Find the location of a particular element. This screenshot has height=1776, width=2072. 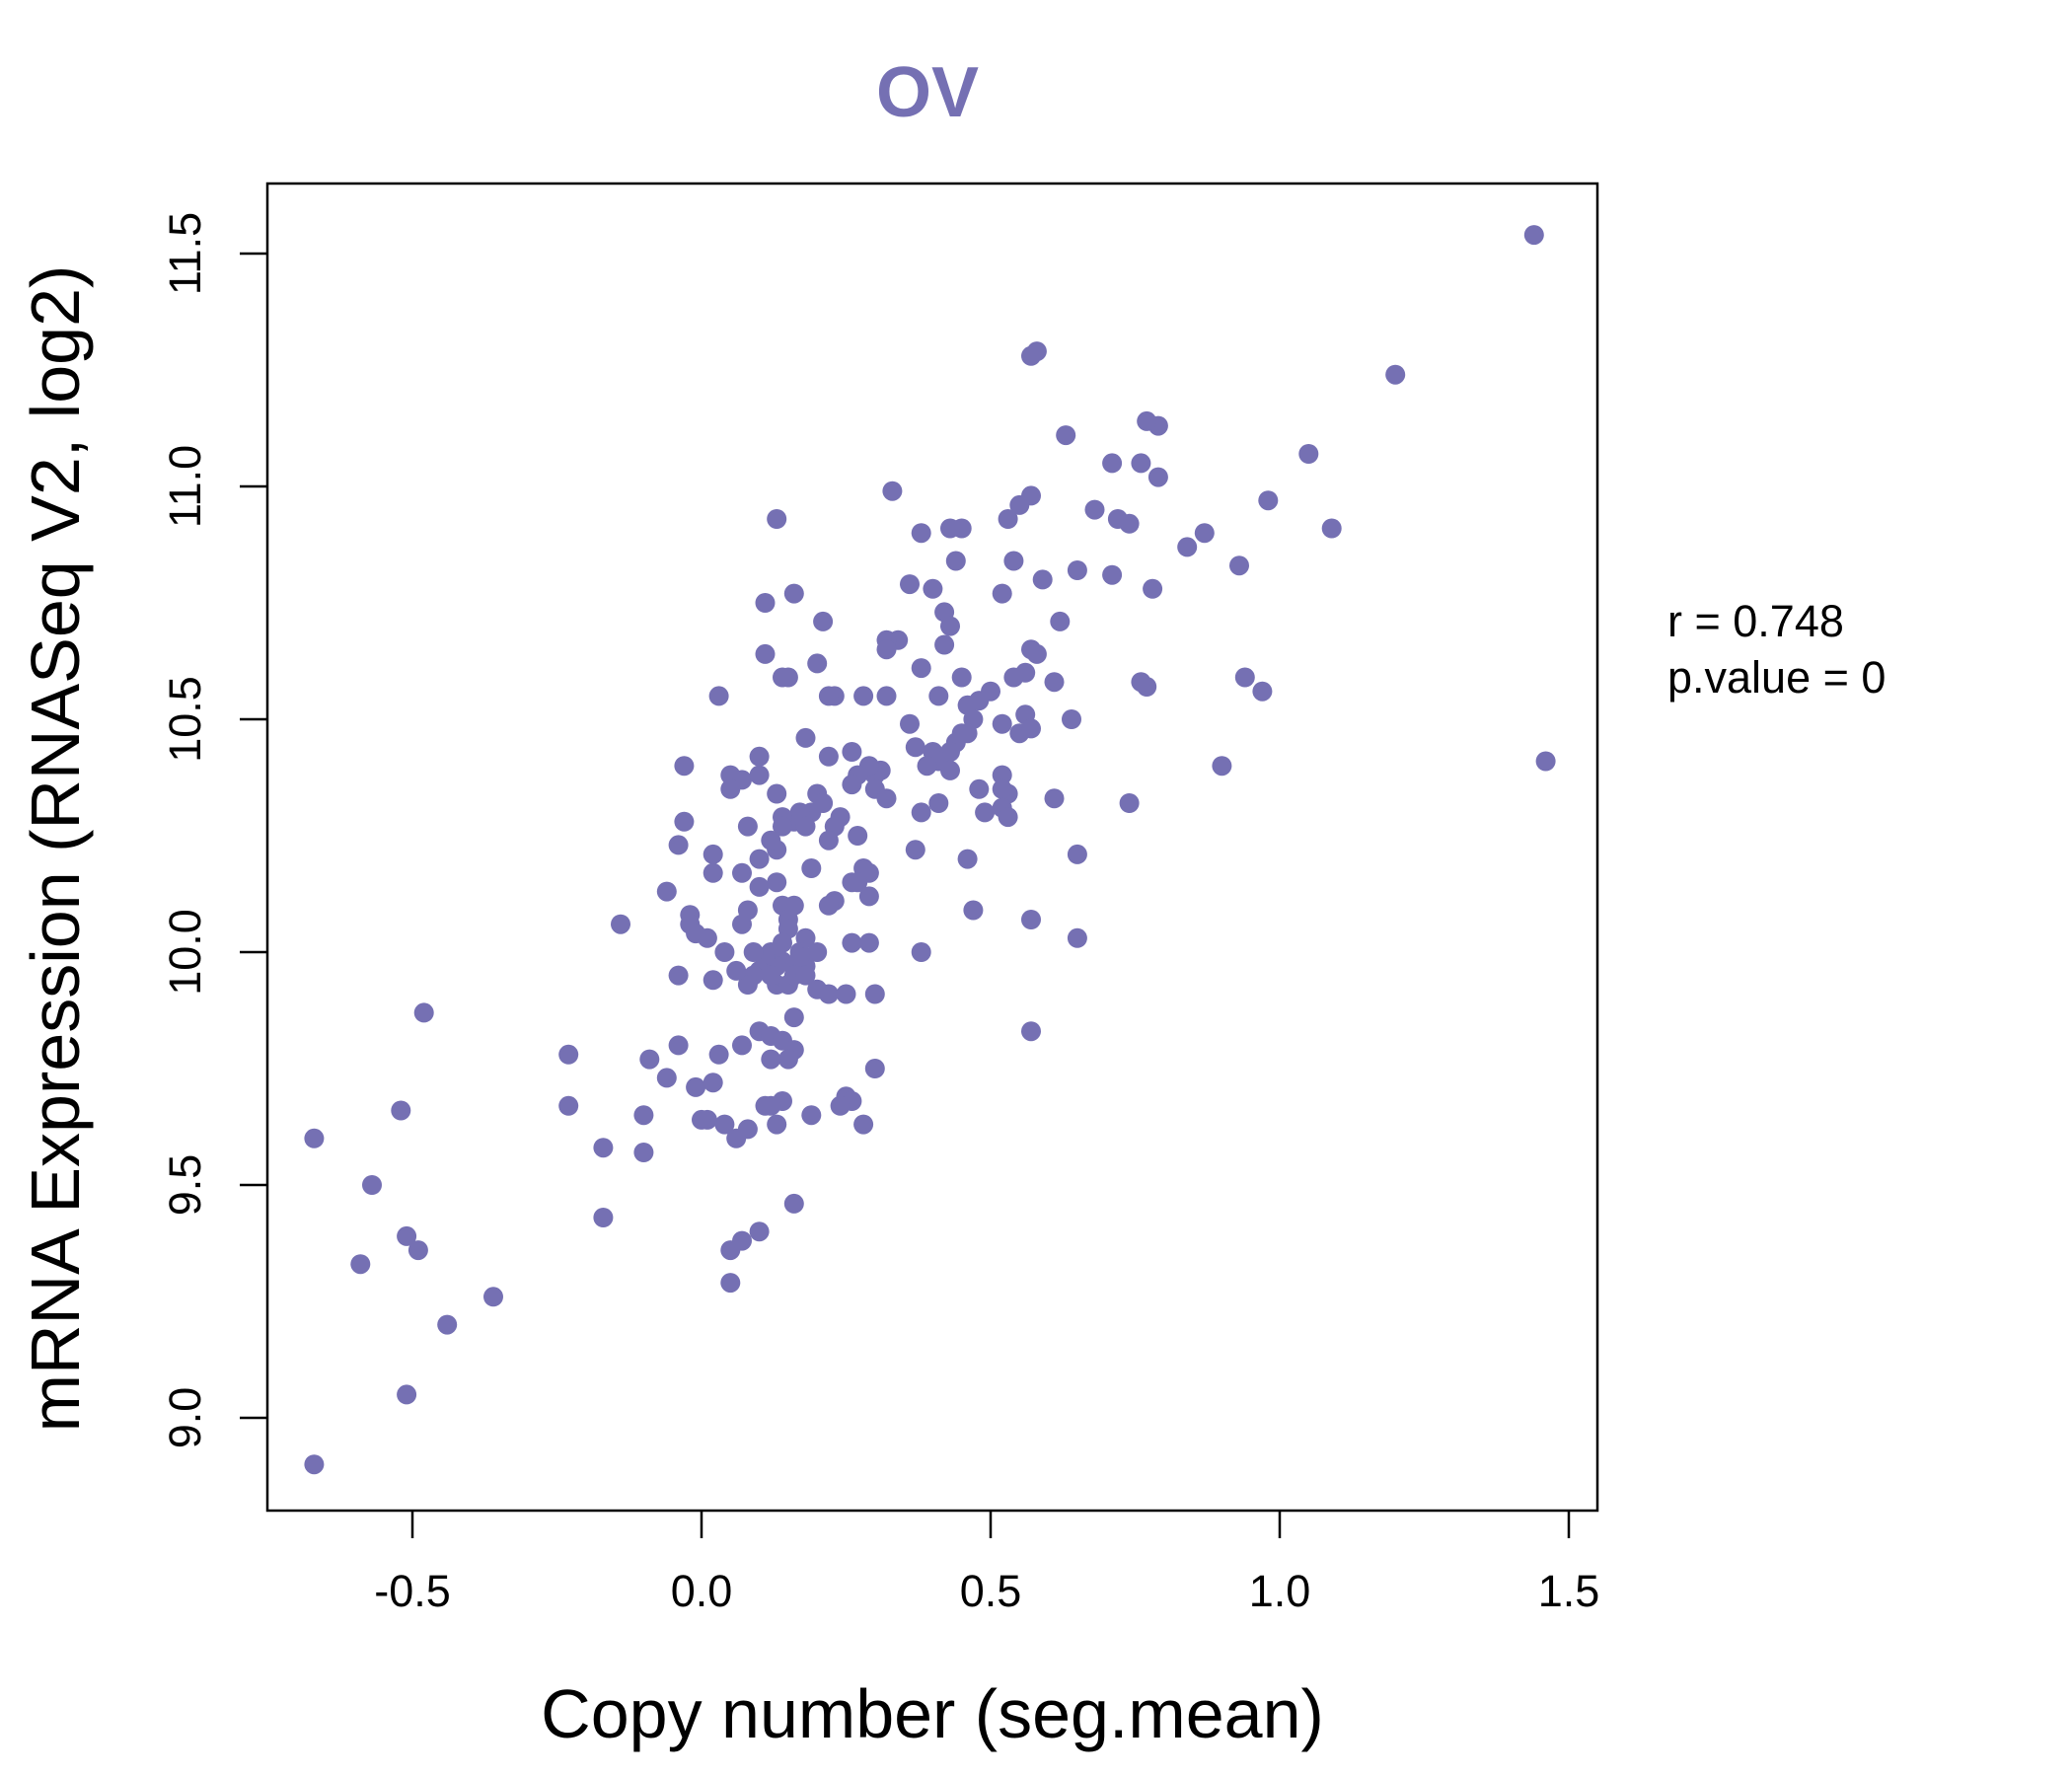

y-tick-label: 10.0 is located at coordinates (185, 953).